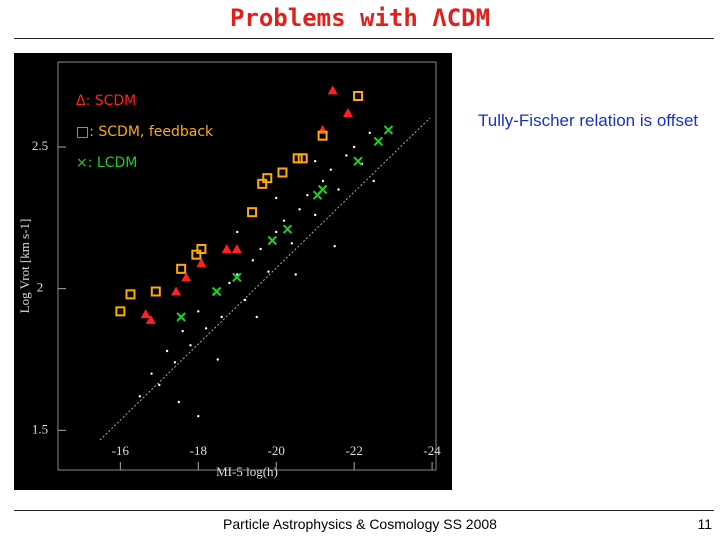  I want to click on x-tick-label: -18, so click(198, 450).